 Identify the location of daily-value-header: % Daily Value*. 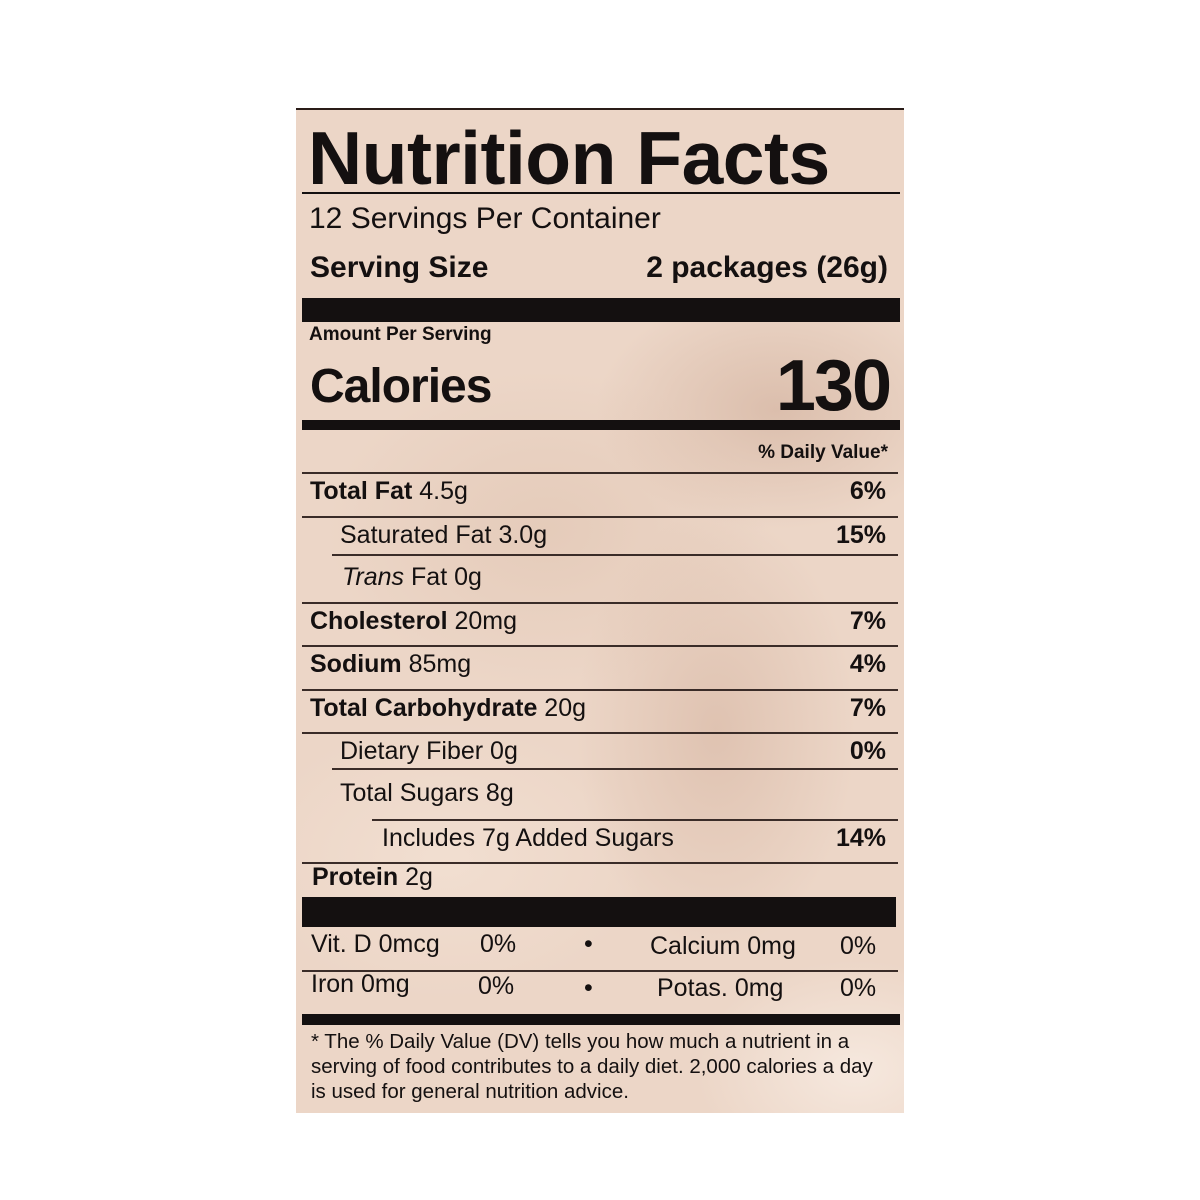
(823, 452).